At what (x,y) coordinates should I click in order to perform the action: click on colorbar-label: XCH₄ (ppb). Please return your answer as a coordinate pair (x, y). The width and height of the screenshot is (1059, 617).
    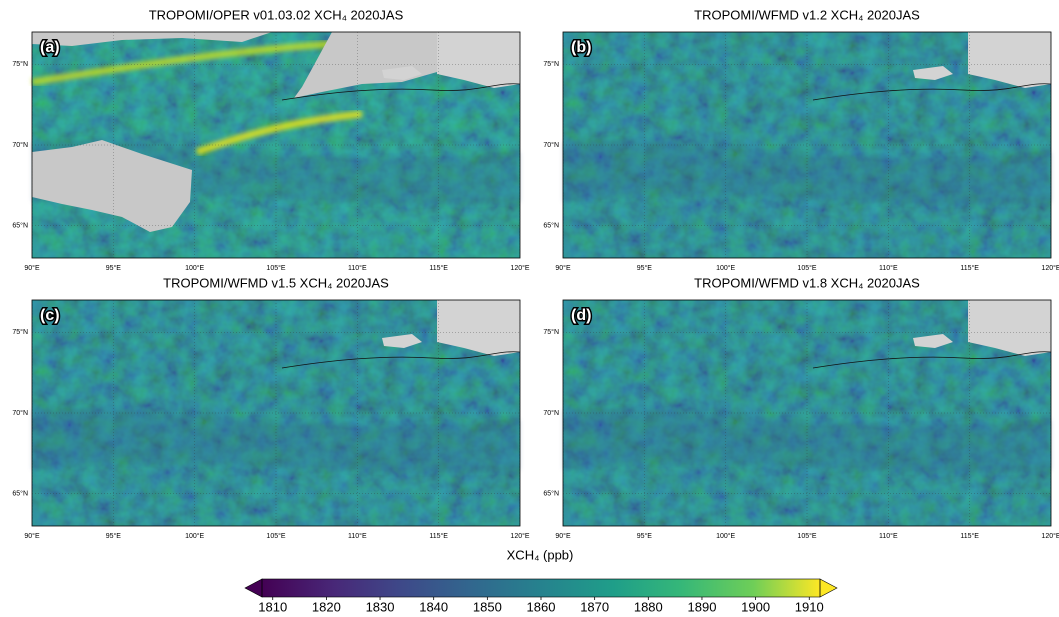
    Looking at the image, I should click on (540, 554).